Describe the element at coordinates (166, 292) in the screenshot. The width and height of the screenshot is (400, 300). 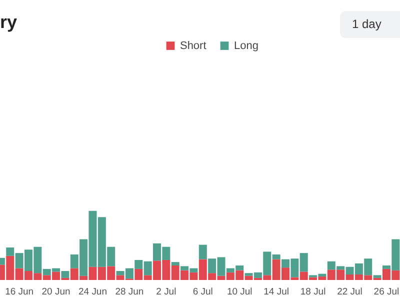
I see `x-tick-label: 2 Jul` at that location.